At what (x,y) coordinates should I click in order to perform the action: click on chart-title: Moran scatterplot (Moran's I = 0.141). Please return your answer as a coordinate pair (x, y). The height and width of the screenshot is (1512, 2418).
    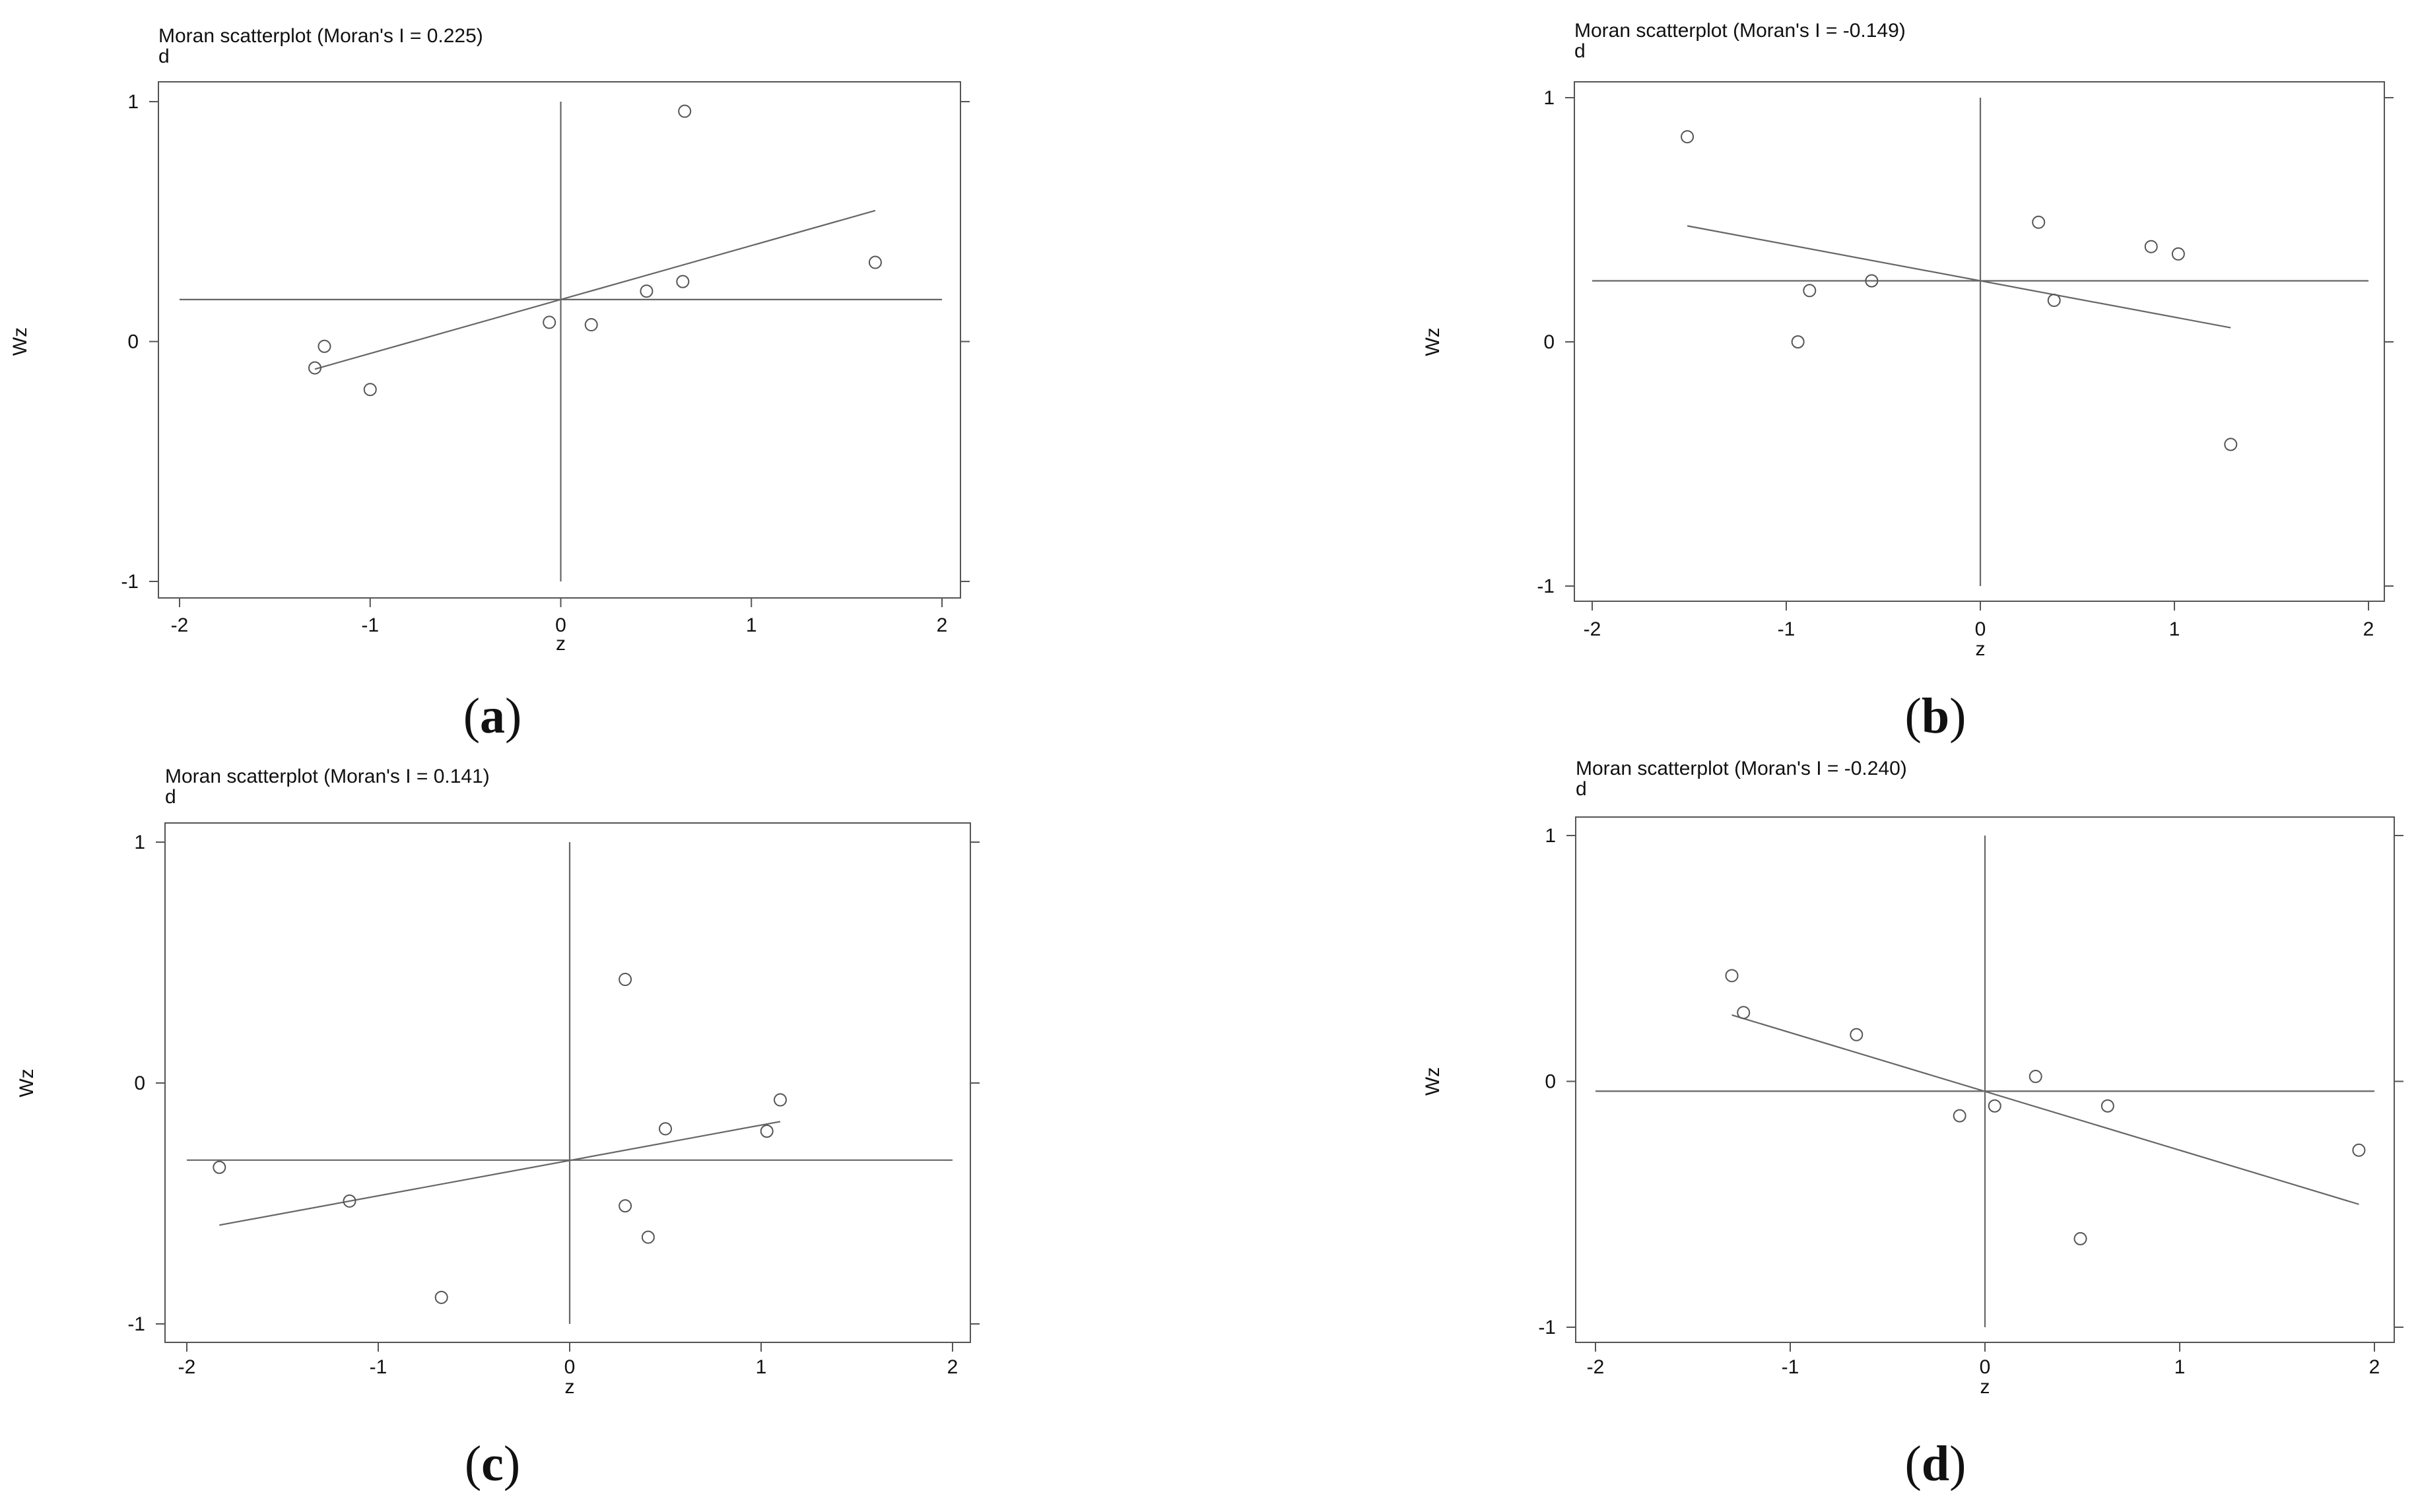
    Looking at the image, I should click on (327, 776).